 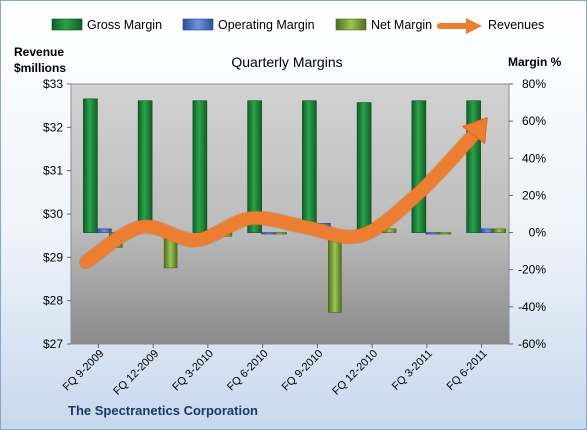 What do you see at coordinates (248, 371) in the screenshot?
I see `category-label: FQ 6-2010` at bounding box center [248, 371].